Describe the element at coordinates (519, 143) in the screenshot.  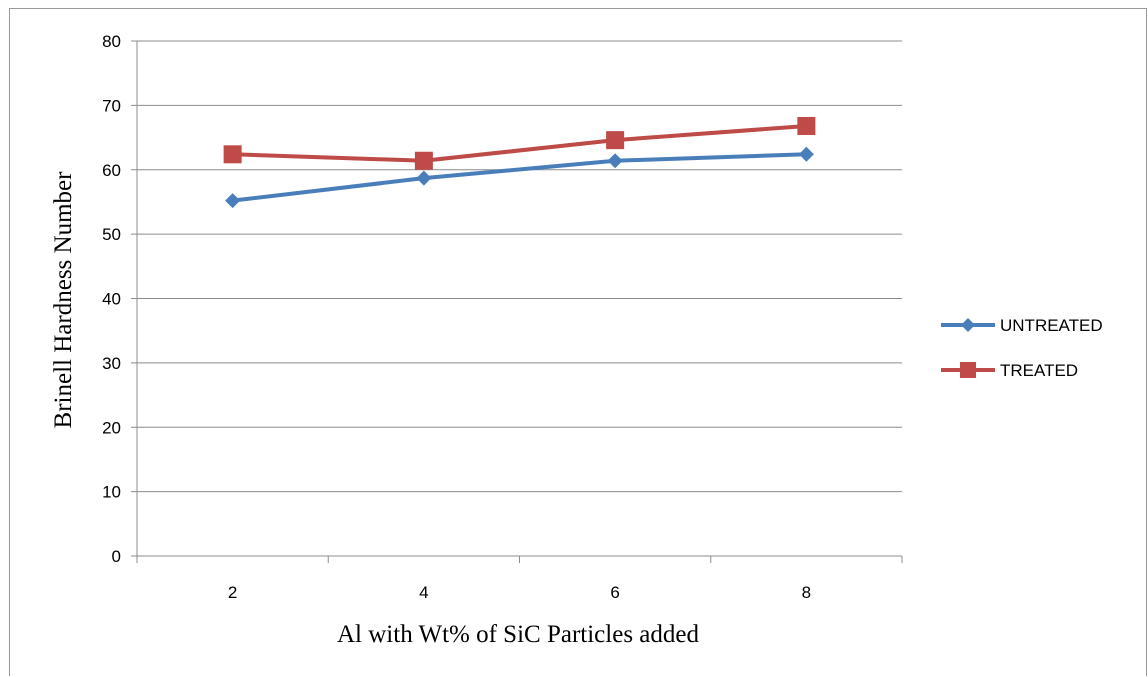
I see `series-line-treated` at that location.